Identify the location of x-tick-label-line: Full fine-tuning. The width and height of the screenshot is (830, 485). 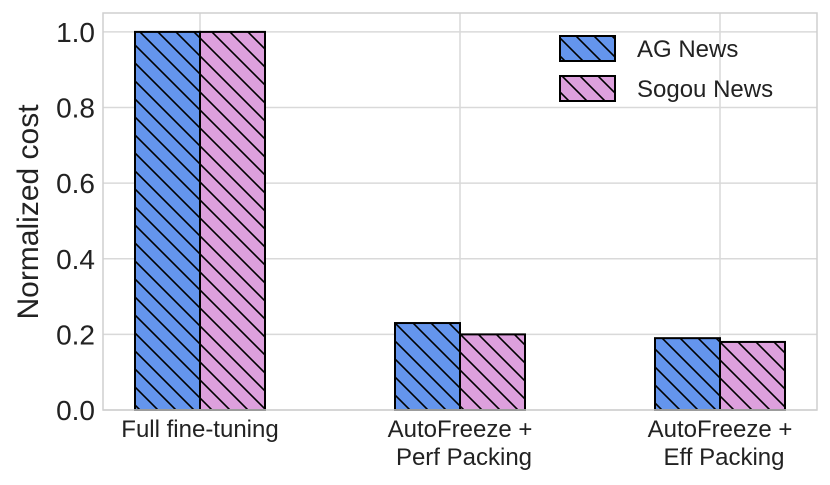
(199, 429).